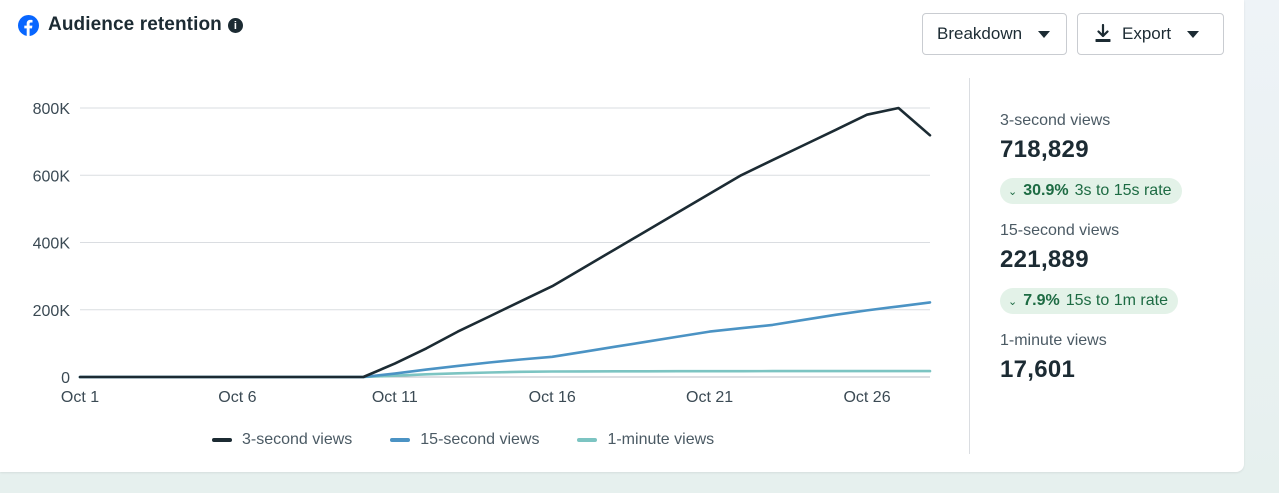 The image size is (1279, 493). Describe the element at coordinates (980, 33) in the screenshot. I see `breakdown-label: Breakdown` at that location.